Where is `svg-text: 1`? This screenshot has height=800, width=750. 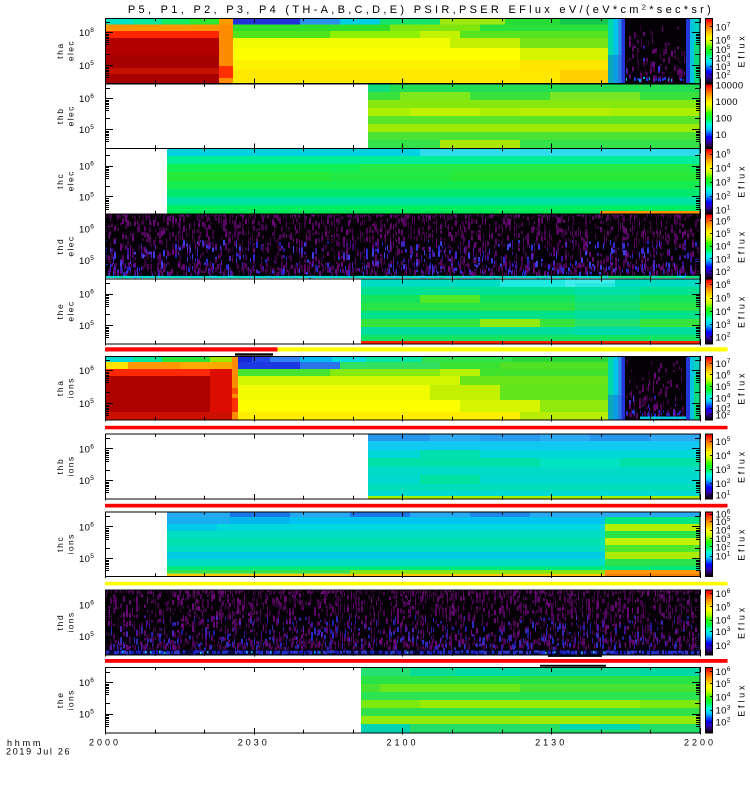
svg-text: 1 is located at coordinates (729, 493).